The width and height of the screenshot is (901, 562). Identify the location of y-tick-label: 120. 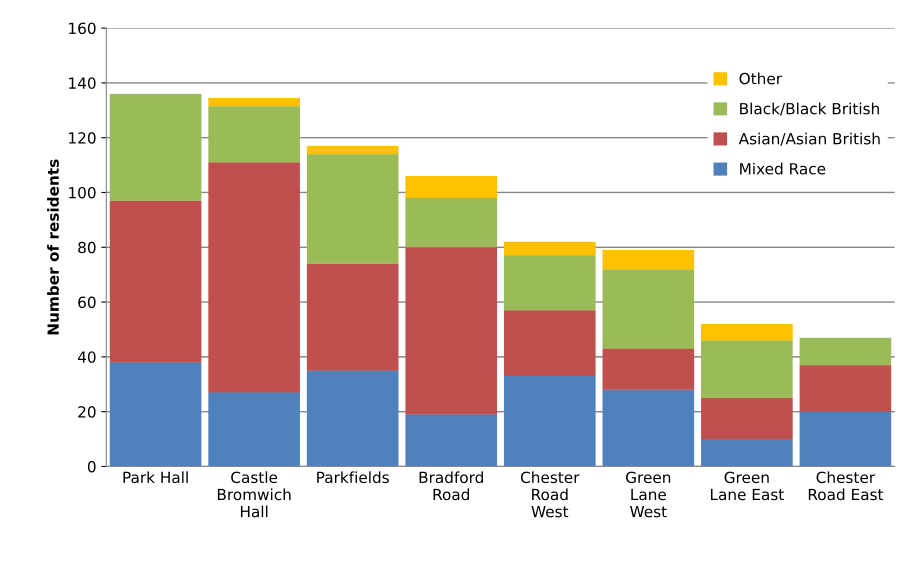
(82, 138).